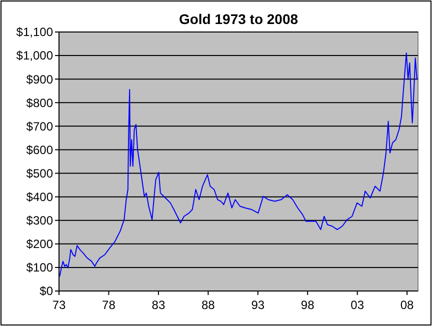 The height and width of the screenshot is (327, 433). Describe the element at coordinates (40, 173) in the screenshot. I see `y-tick-label: $500` at that location.